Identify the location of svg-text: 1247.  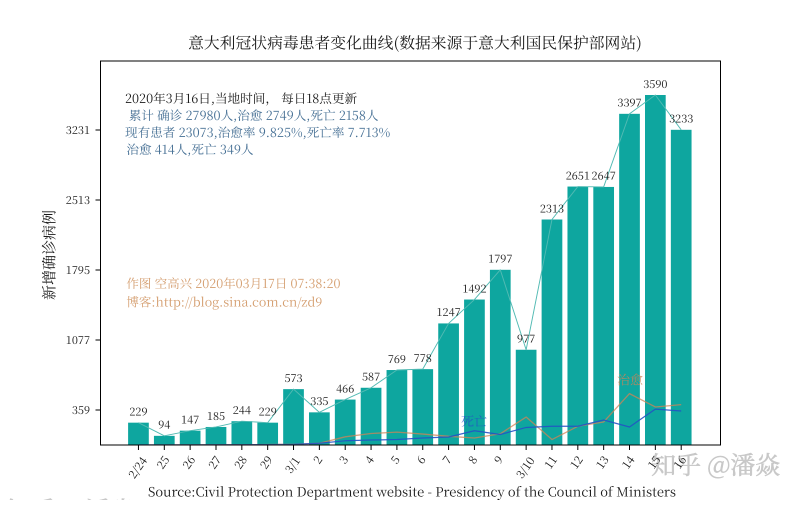
(448, 312).